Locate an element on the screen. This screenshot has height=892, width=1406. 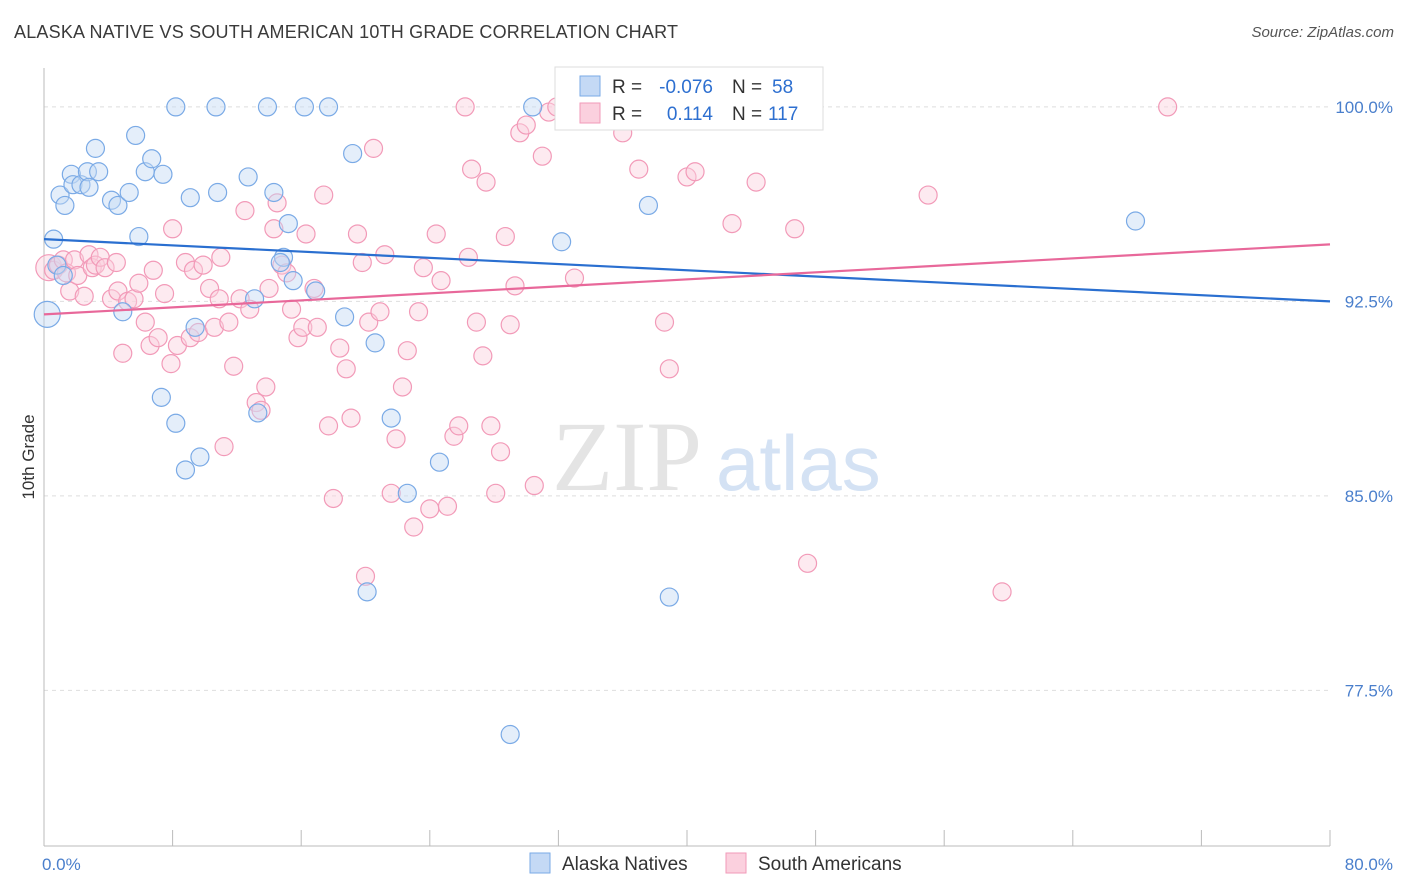
legend-r-label-alaska: R = is located at coordinates (627, 87).